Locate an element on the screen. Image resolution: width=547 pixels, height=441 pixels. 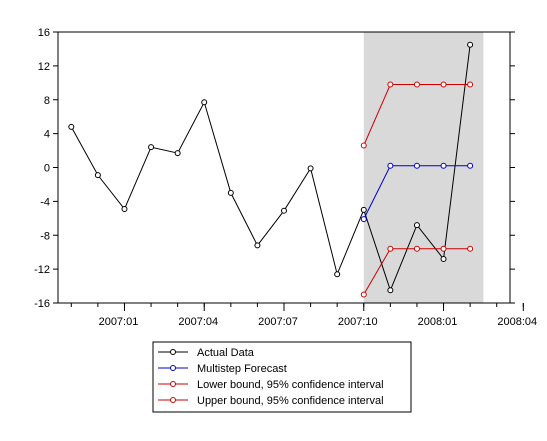
x-tick-label: 2007:04 is located at coordinates (198, 322).